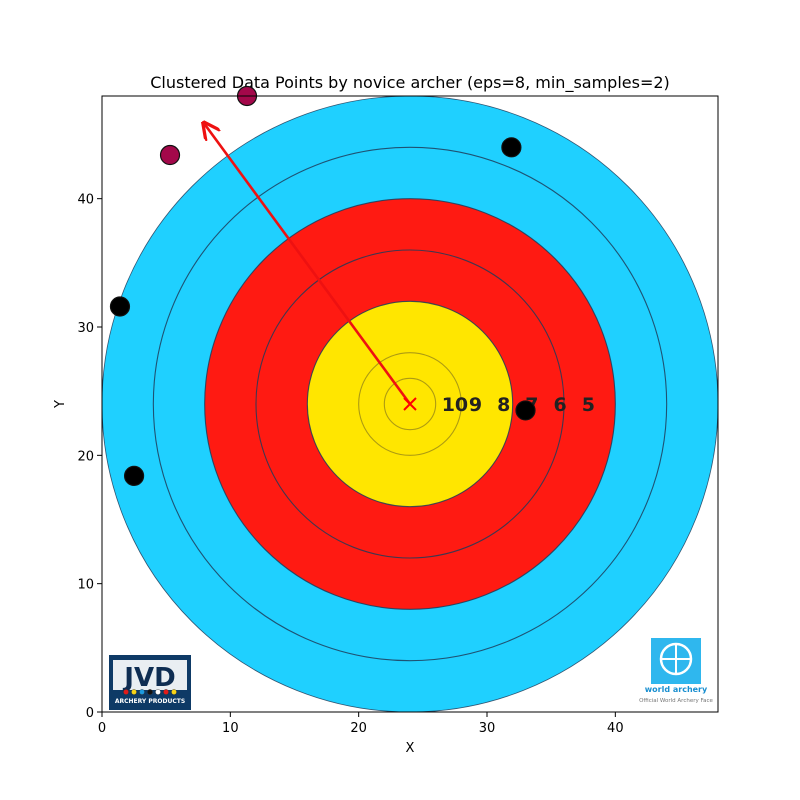 Image resolution: width=800 pixels, height=800 pixels. Describe the element at coordinates (487, 728) in the screenshot. I see `x-tick-label: 30` at that location.